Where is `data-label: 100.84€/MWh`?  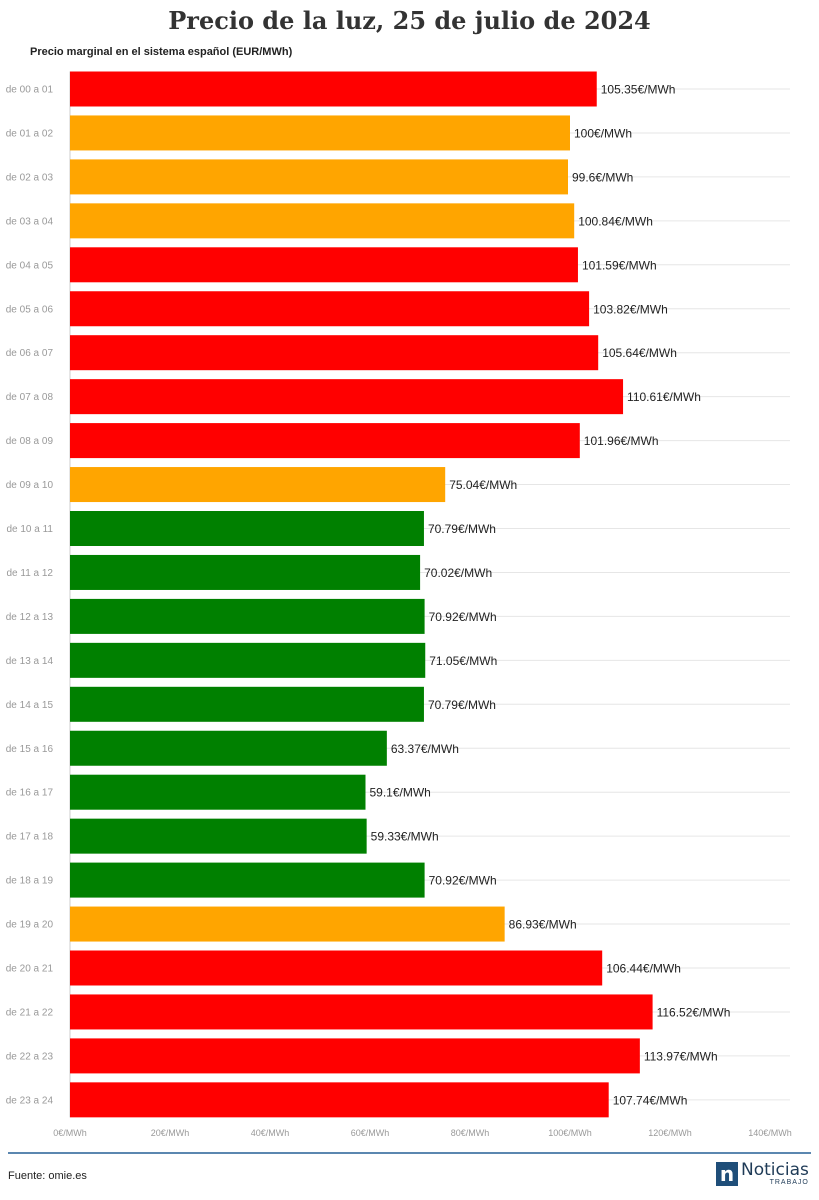
data-label: 100.84€/MWh is located at coordinates (615, 221).